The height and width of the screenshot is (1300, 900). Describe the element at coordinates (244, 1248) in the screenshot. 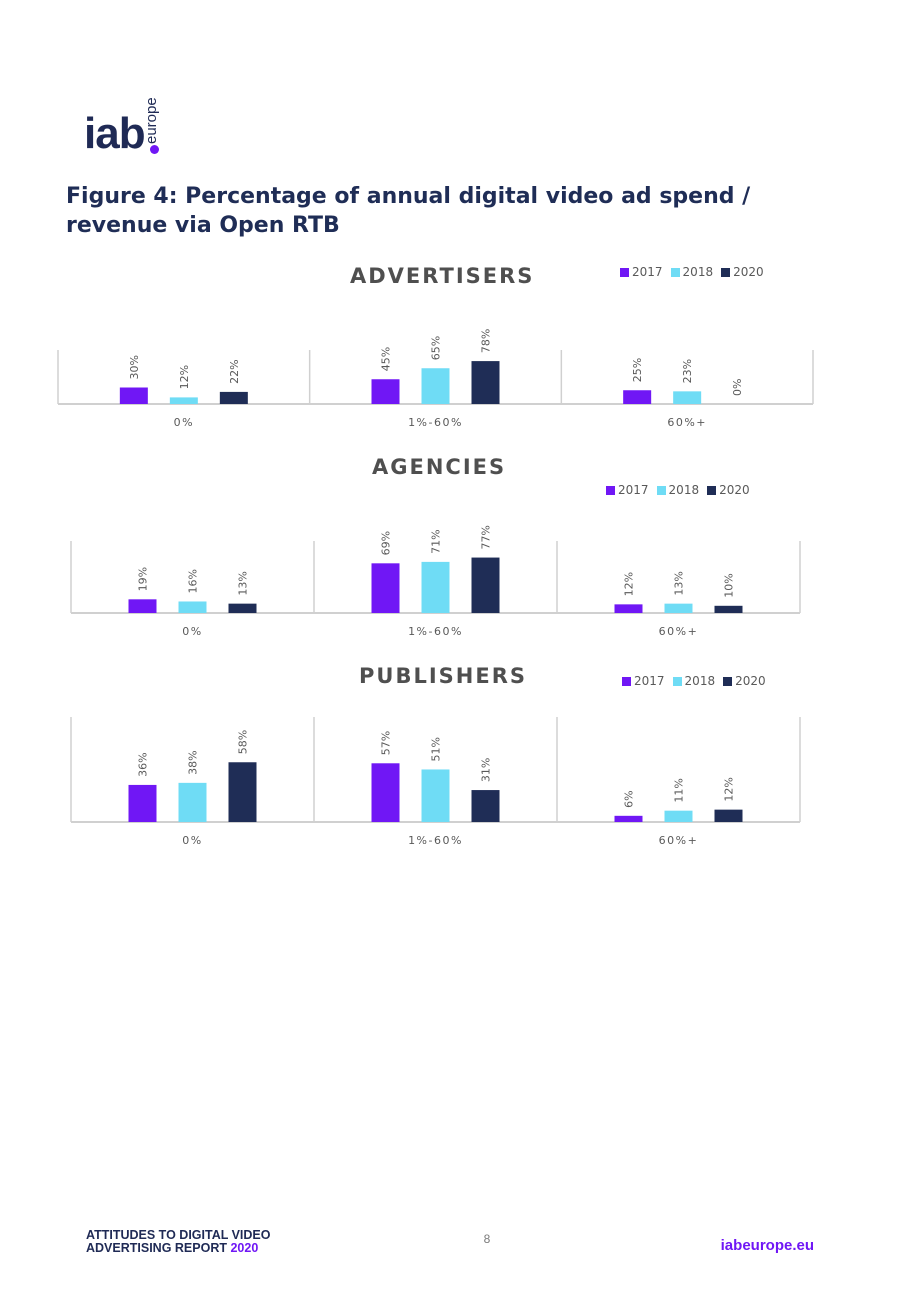

I see `report-year: 2020` at that location.